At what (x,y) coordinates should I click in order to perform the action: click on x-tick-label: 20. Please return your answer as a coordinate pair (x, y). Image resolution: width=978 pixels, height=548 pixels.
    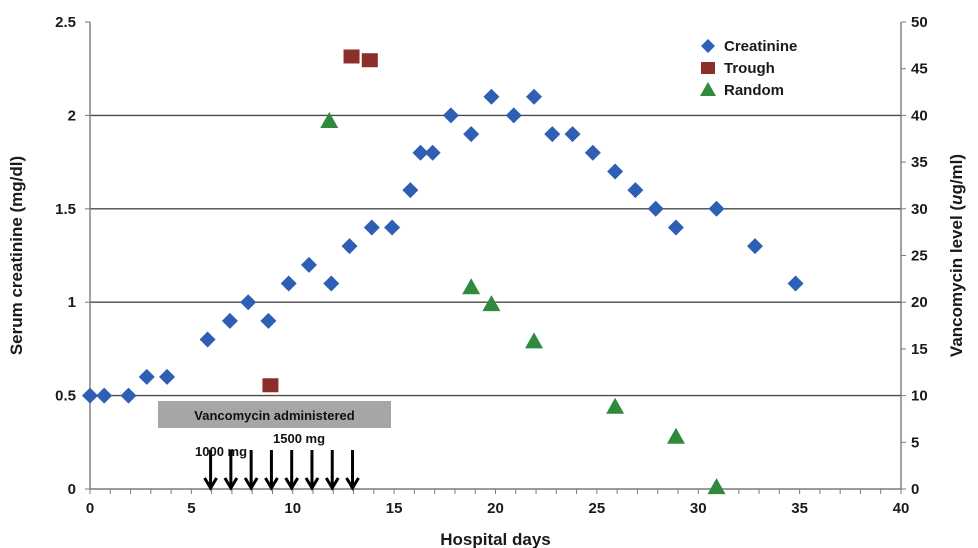
    Looking at the image, I should click on (495, 508).